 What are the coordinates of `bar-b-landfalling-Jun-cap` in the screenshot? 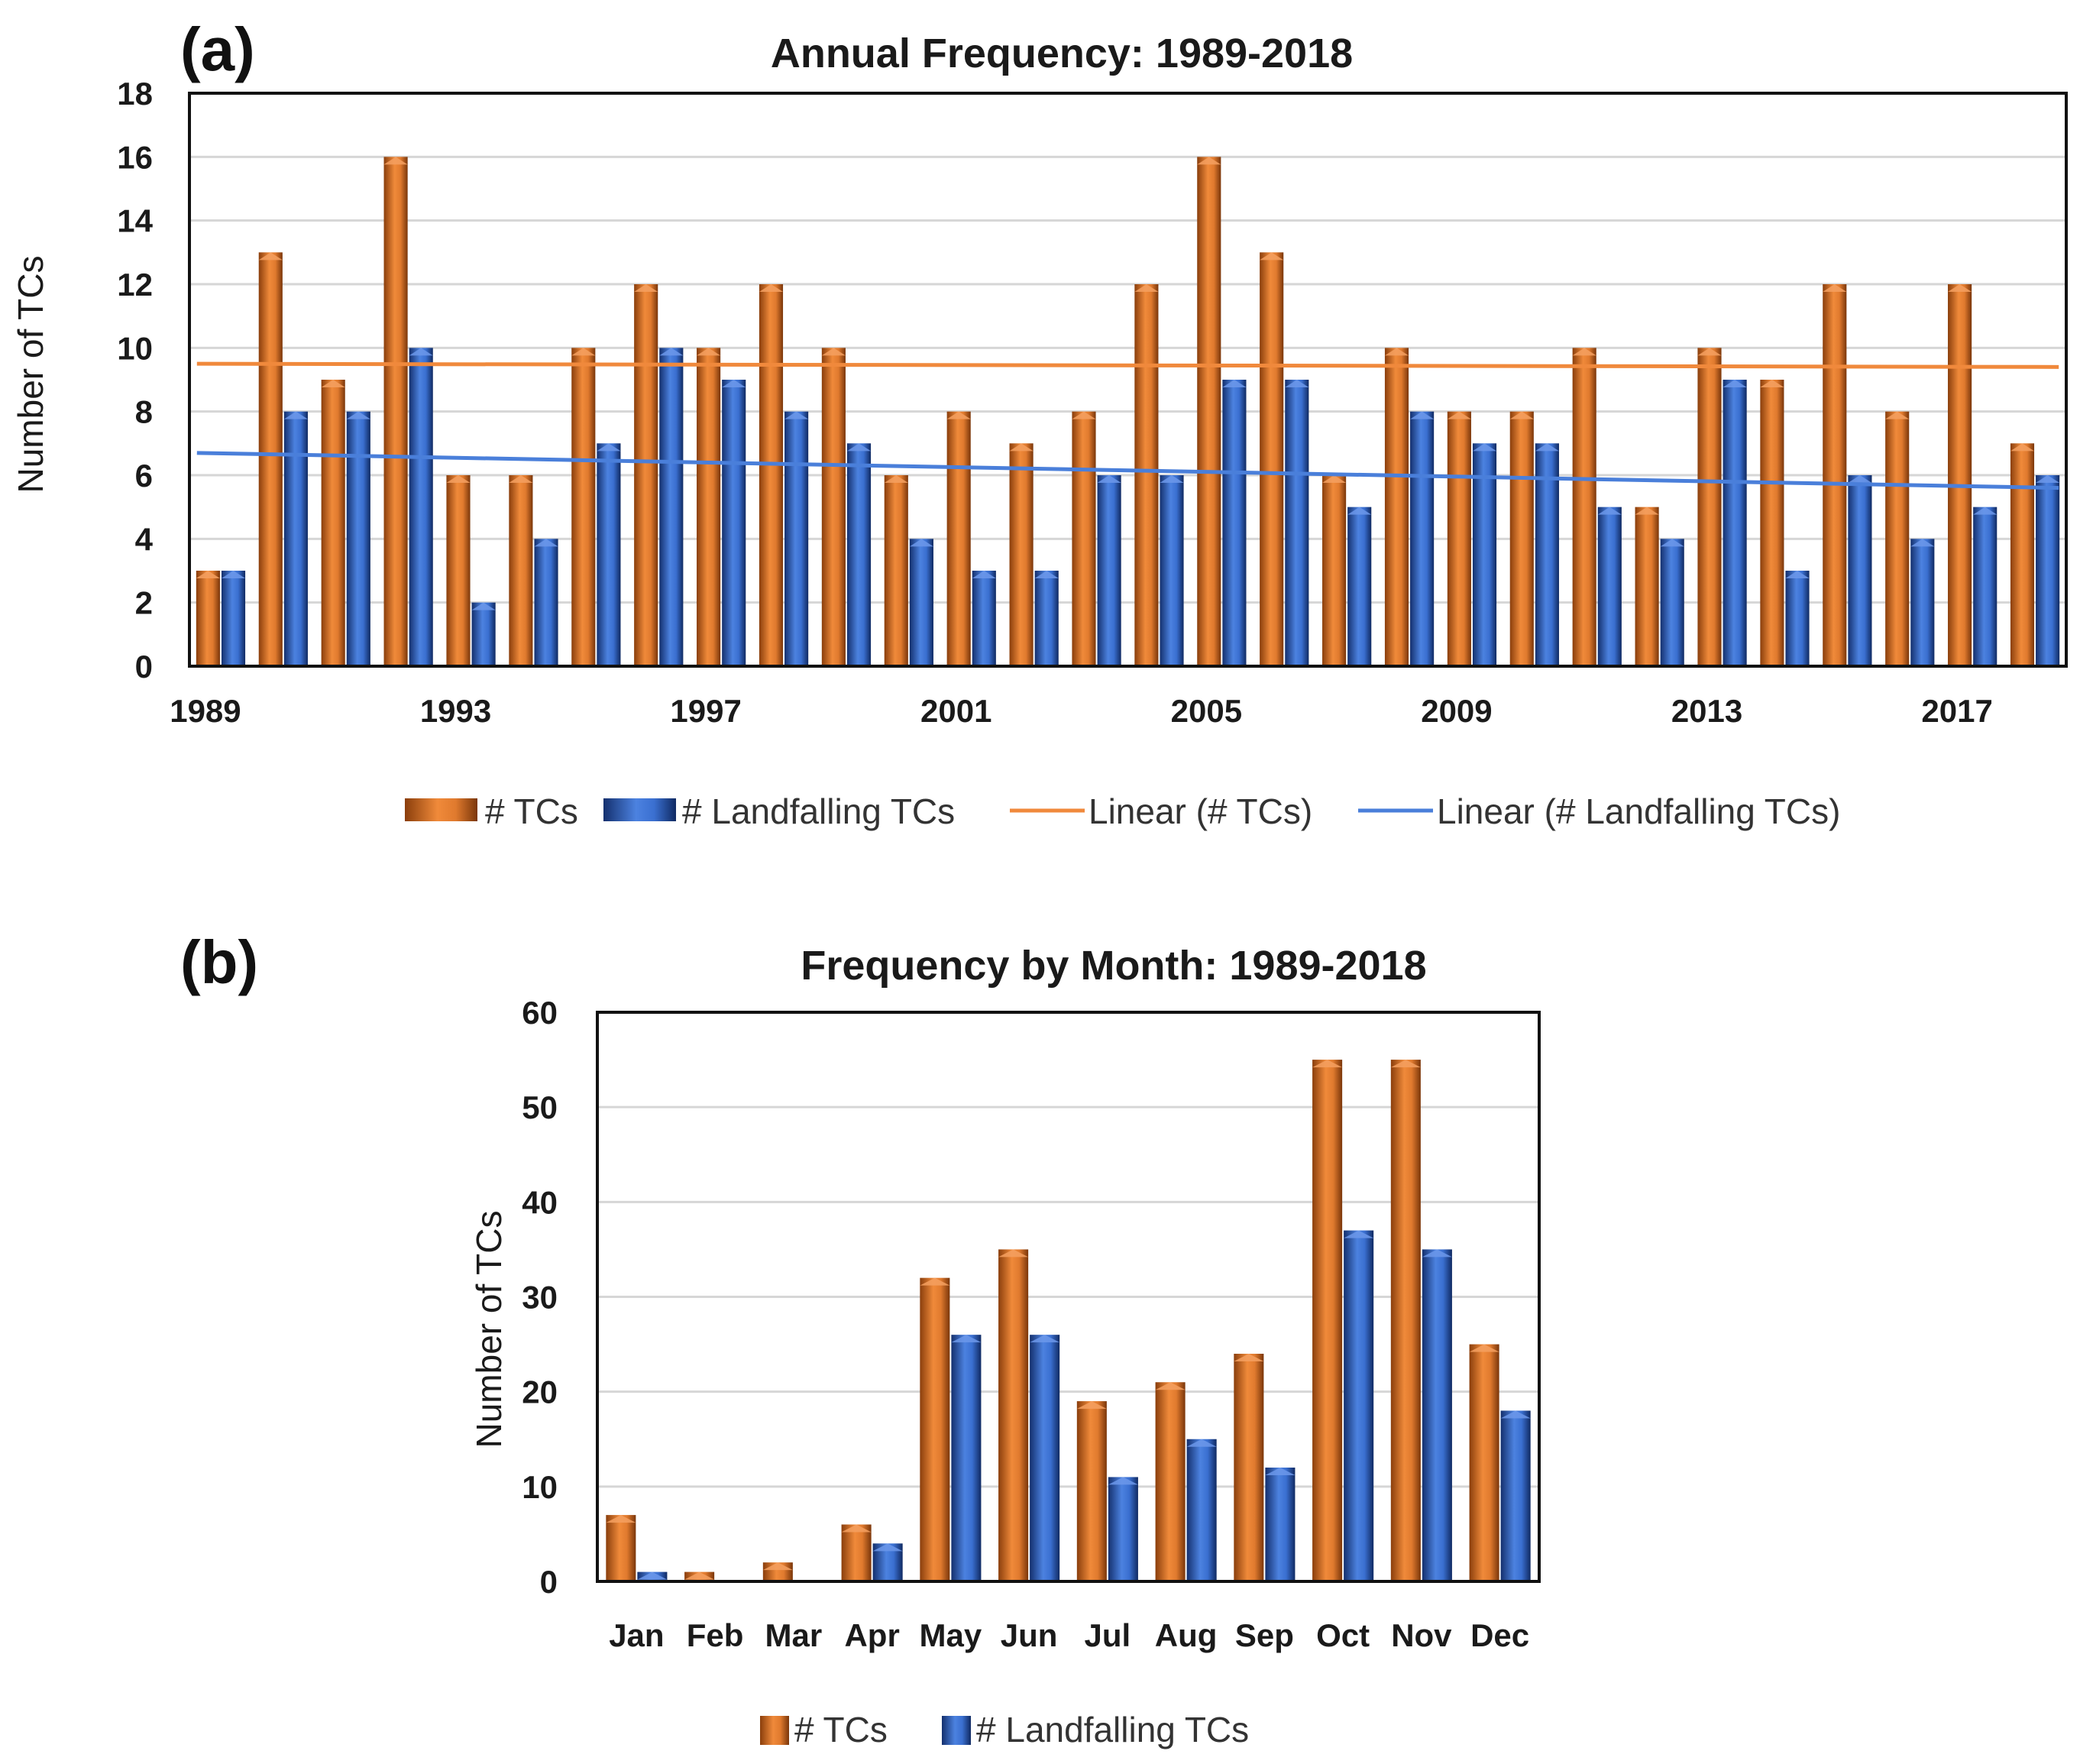 It's located at (1045, 1339).